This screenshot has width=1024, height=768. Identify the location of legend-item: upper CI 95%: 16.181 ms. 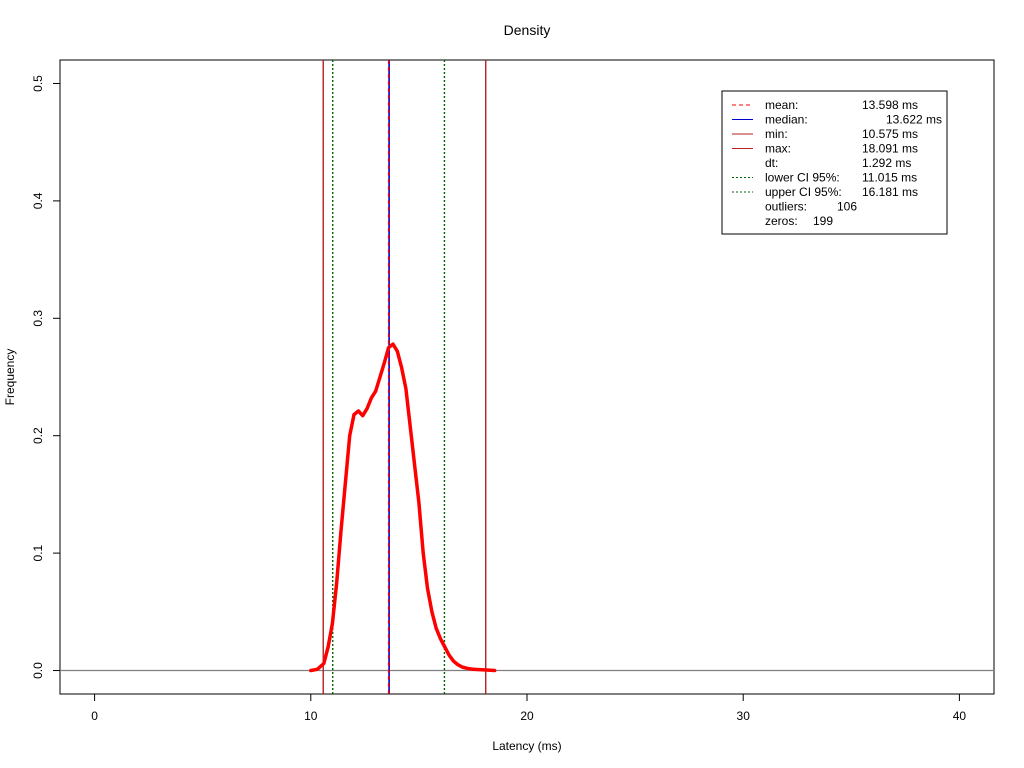
(825, 192).